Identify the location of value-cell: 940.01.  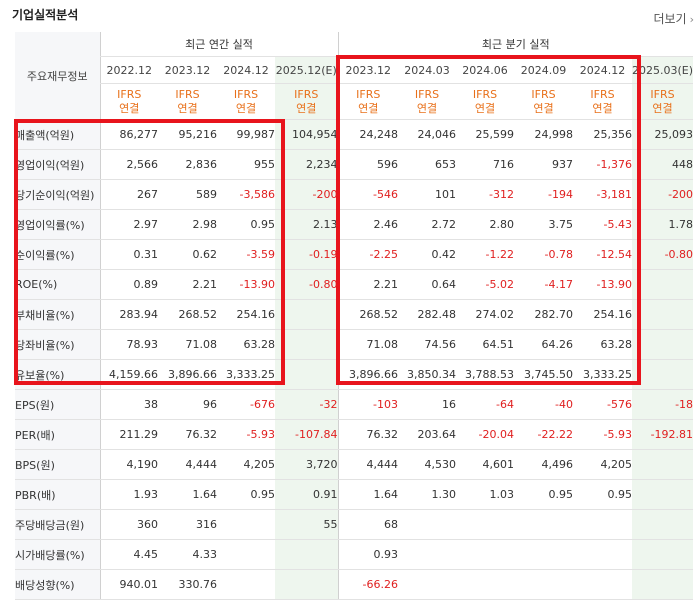
(128, 584).